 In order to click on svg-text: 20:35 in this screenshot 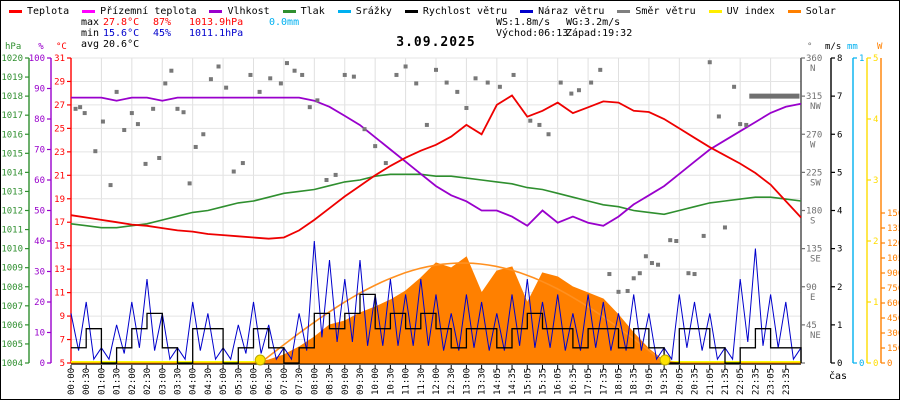, I will do `click(696, 381)`.